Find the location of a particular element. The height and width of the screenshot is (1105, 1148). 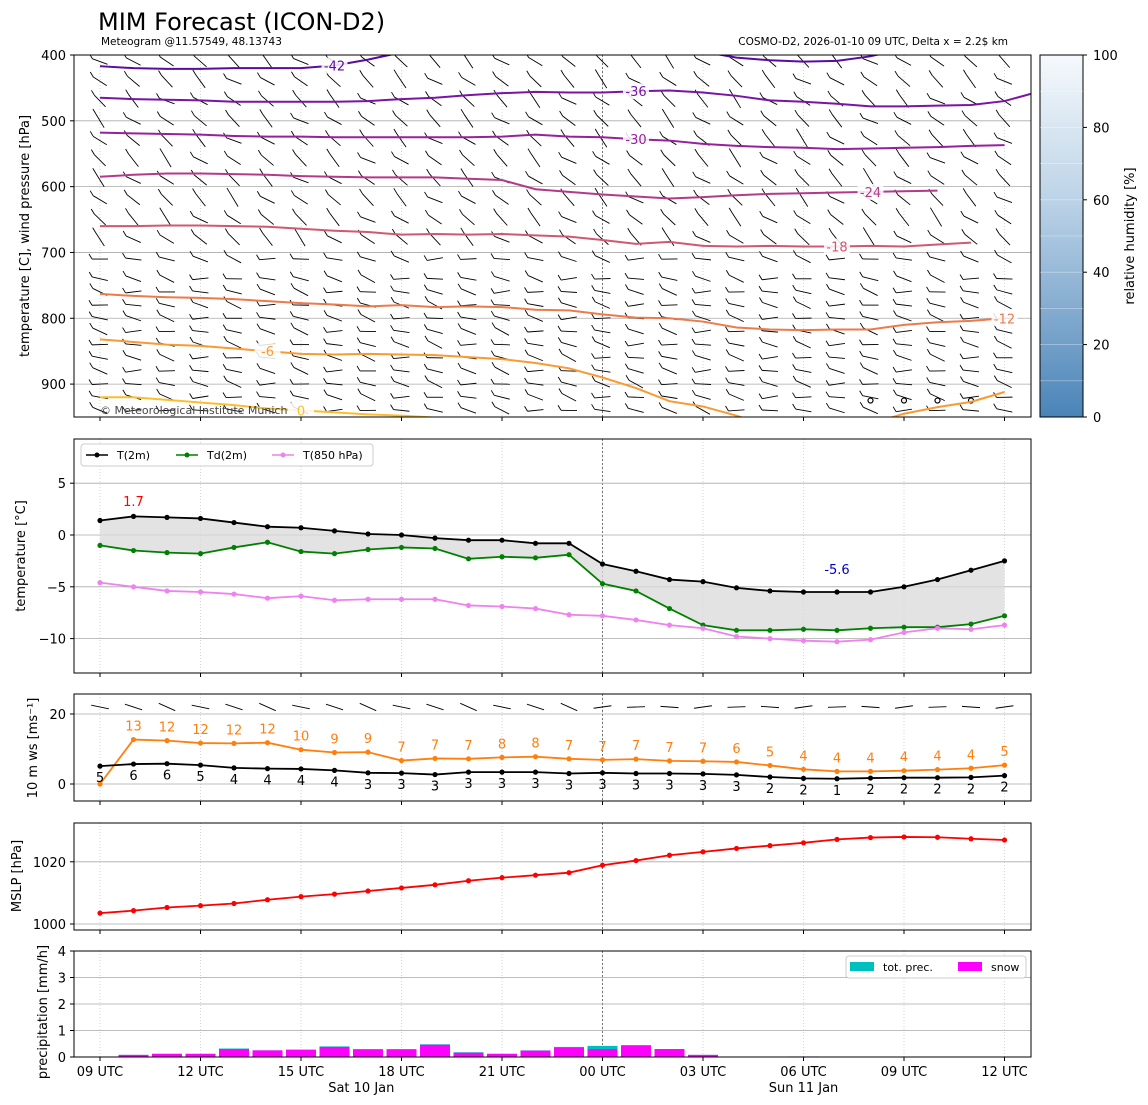

ws-value-label: 3 is located at coordinates (502, 784).